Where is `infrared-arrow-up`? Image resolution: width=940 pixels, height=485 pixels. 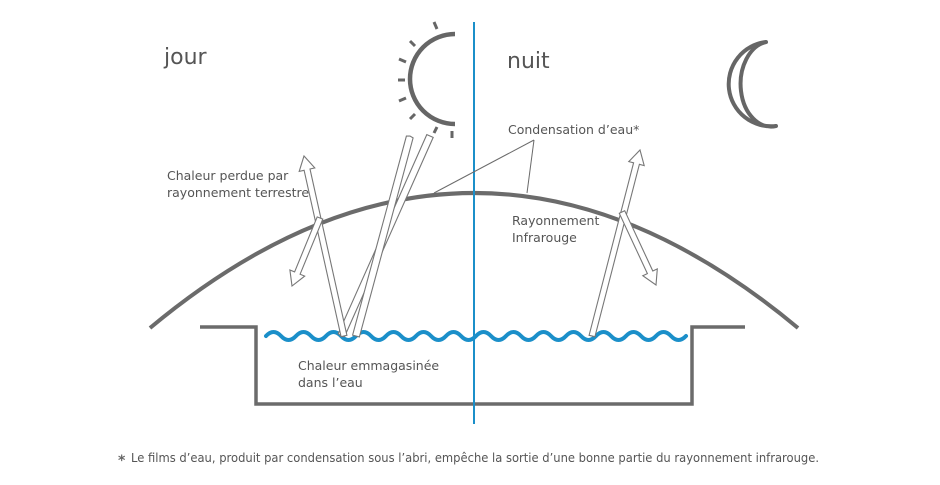 infrared-arrow-up is located at coordinates (616, 243).